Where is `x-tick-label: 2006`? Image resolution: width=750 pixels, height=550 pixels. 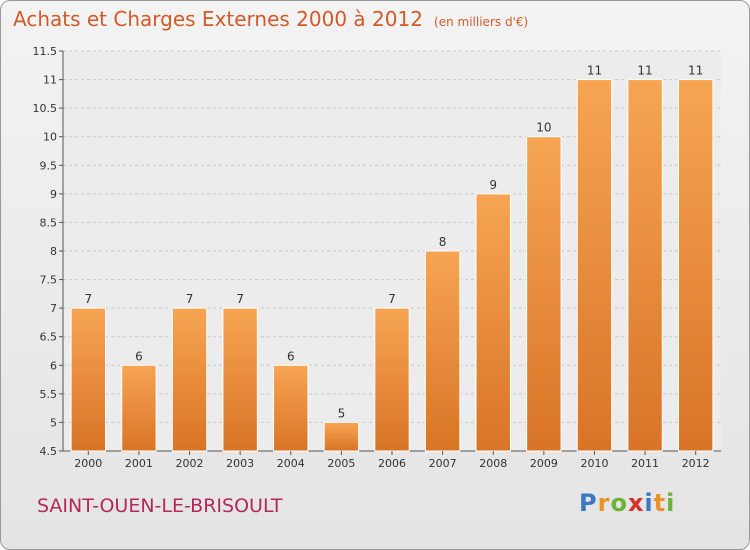 x-tick-label: 2006 is located at coordinates (392, 463).